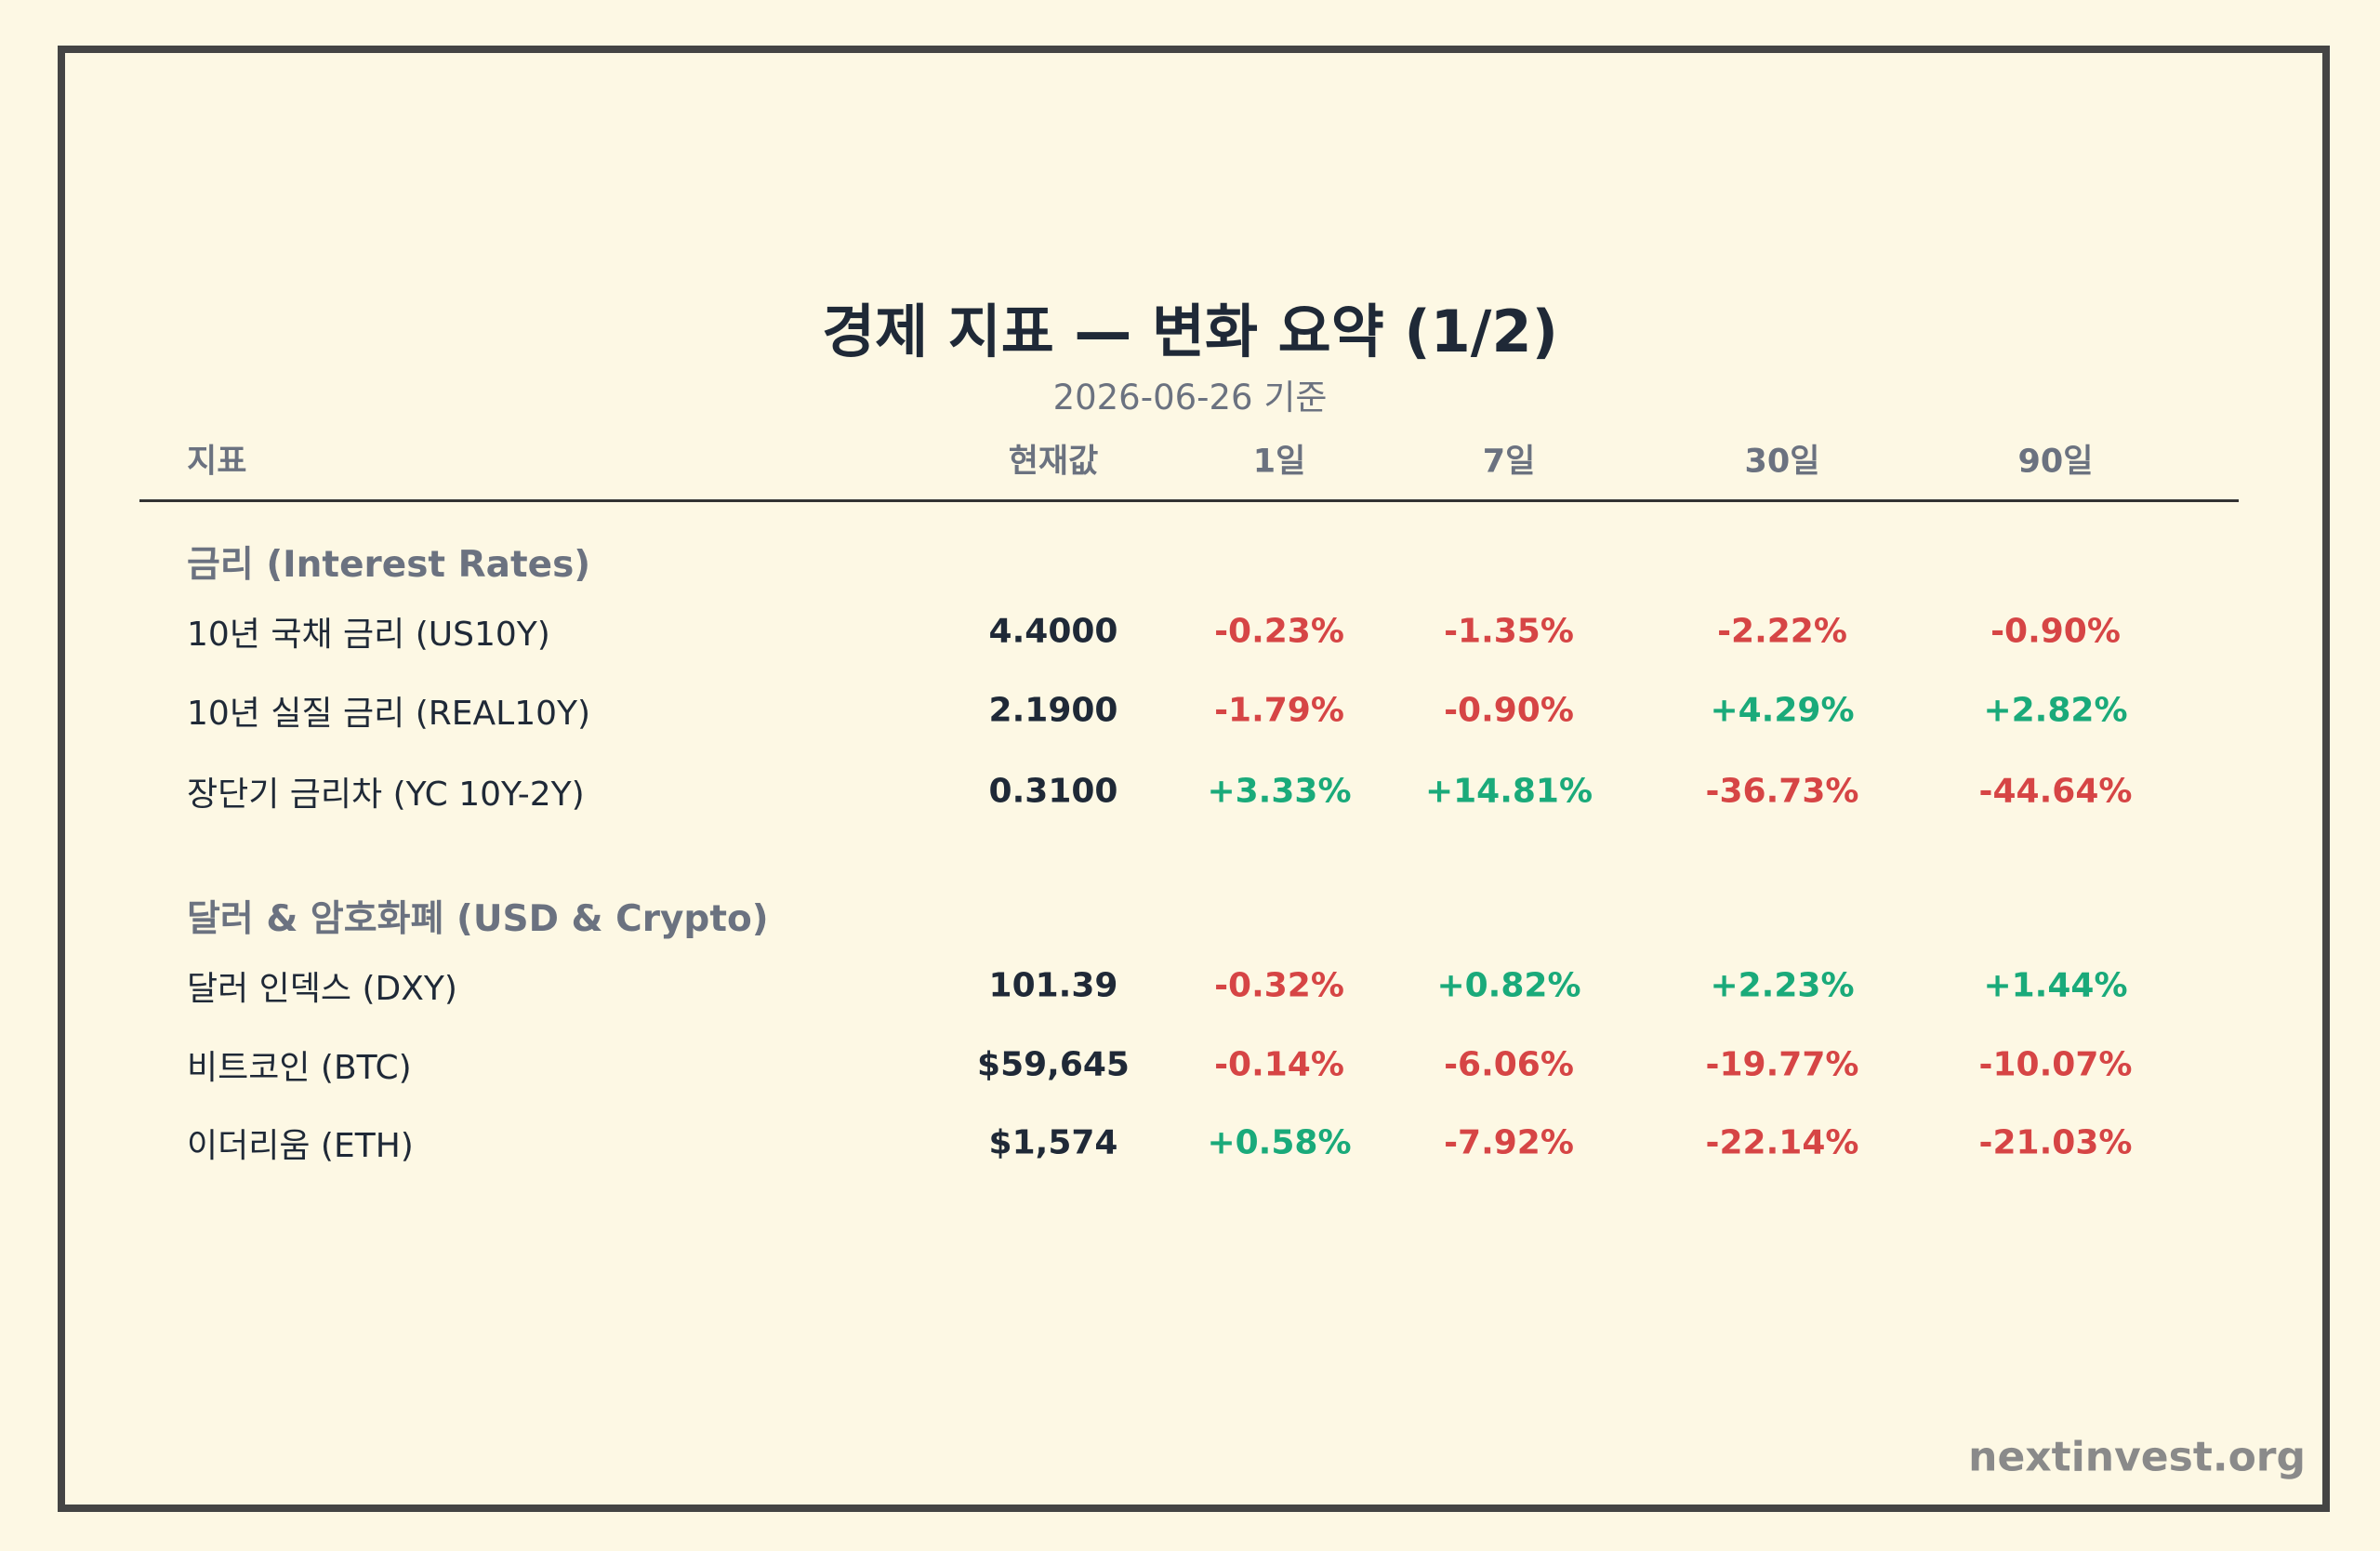  I want to click on current-value: 2.1900, so click(1053, 710).